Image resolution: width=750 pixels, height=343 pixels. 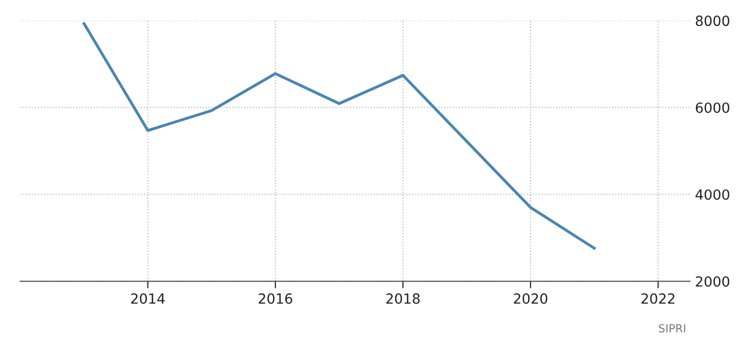 I want to click on y-tick-label: 6000, so click(x=713, y=107).